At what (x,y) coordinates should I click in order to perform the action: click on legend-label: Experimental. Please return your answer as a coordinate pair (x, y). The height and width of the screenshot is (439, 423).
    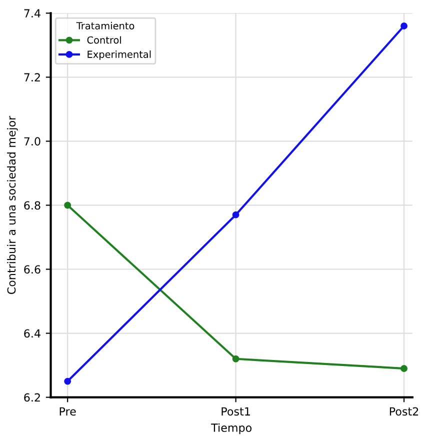
    Looking at the image, I should click on (119, 55).